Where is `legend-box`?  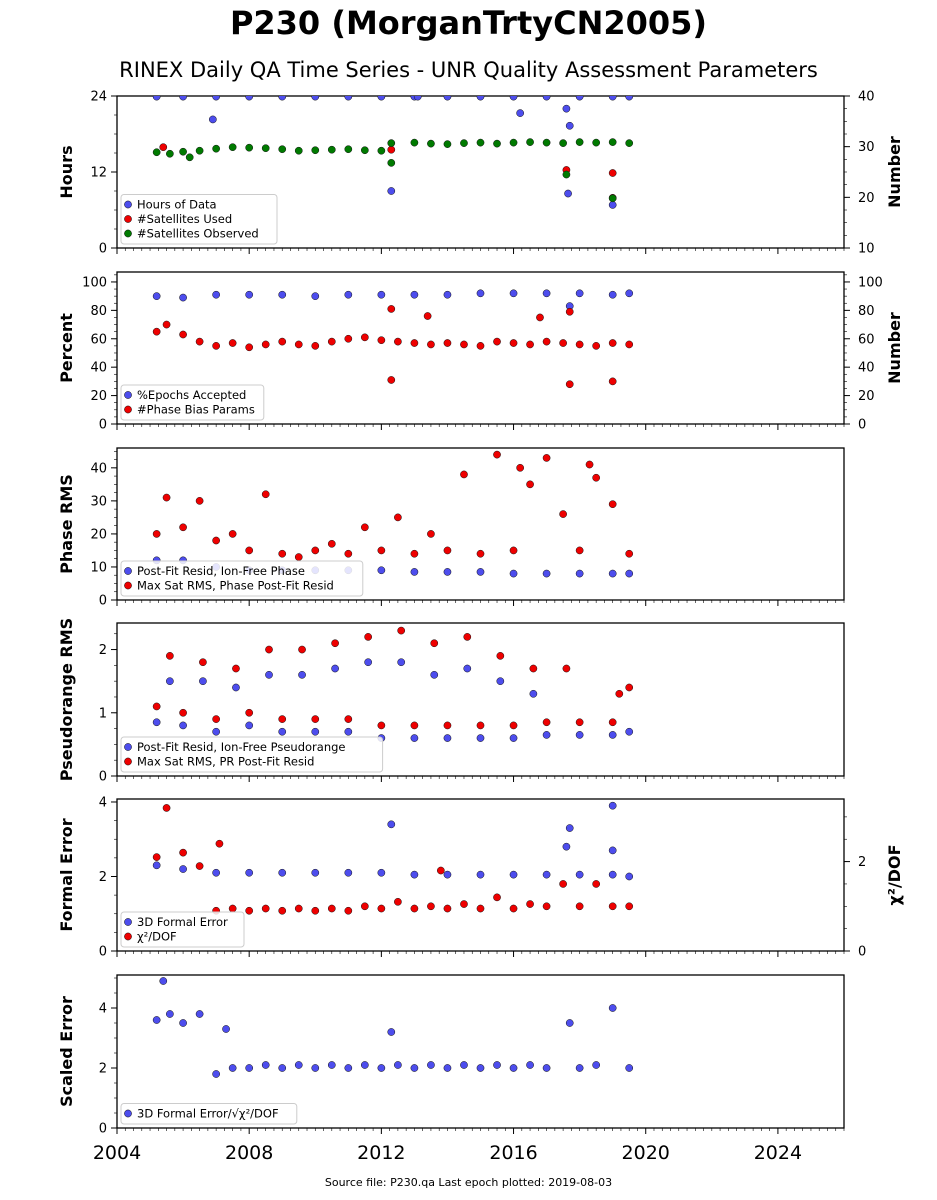
legend-box is located at coordinates (209, 1114).